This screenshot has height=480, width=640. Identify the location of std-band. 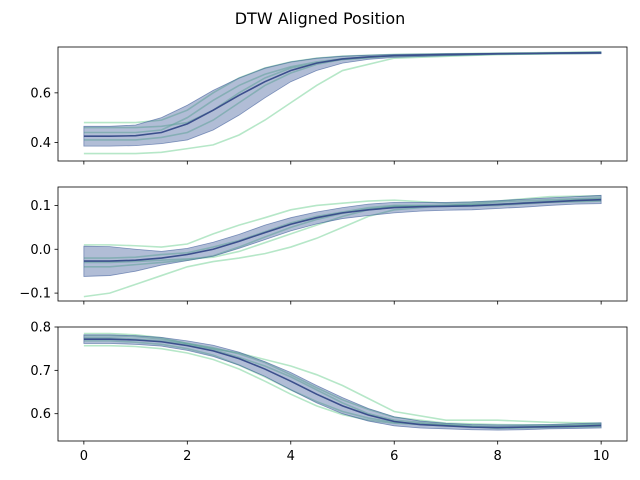
(342, 235).